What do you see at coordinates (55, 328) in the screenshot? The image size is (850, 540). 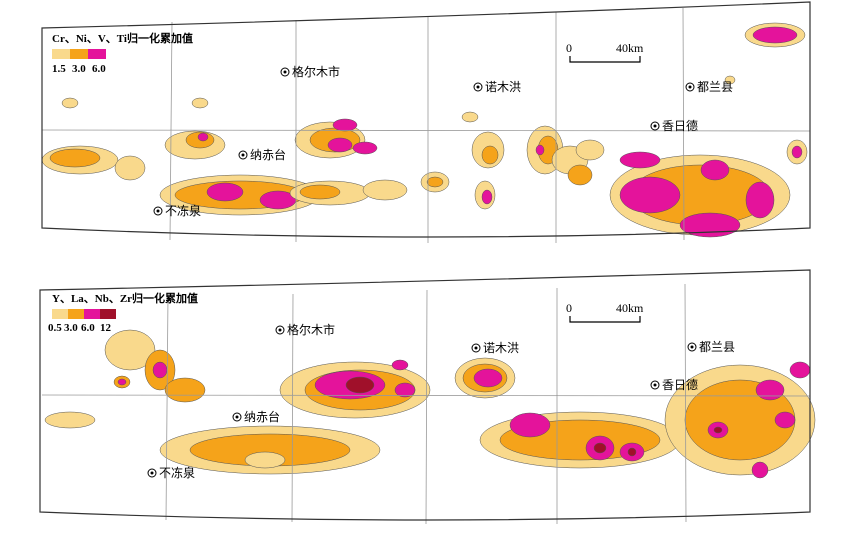 I see `legend-label: 0.5` at bounding box center [55, 328].